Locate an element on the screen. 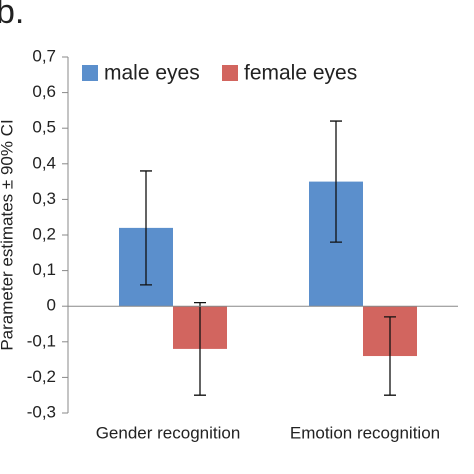 This screenshot has width=474, height=474. y-tick-label: 0,4 is located at coordinates (44, 162).